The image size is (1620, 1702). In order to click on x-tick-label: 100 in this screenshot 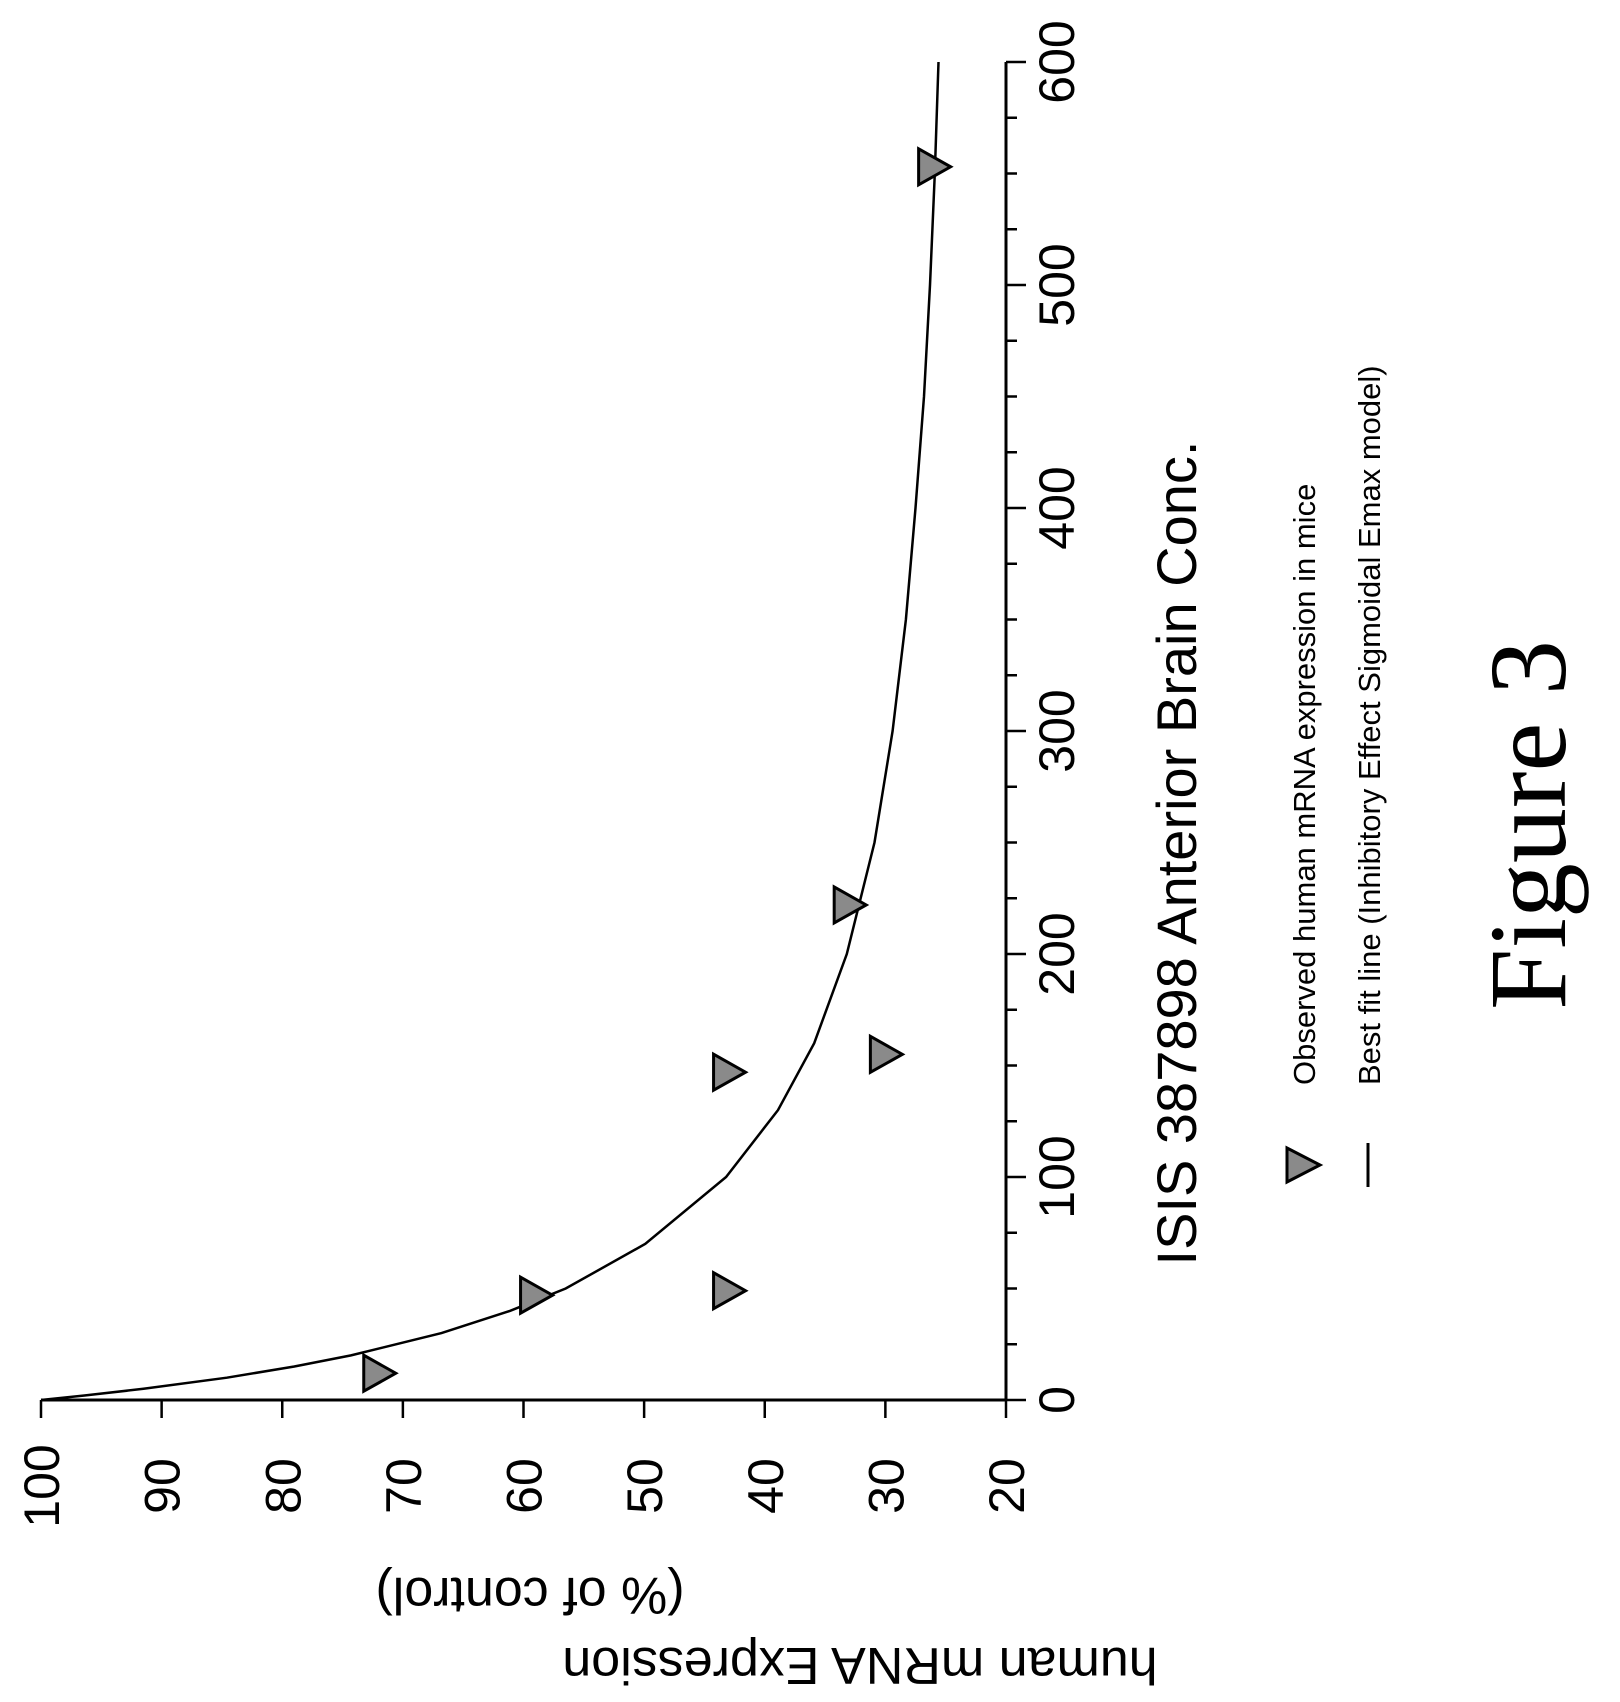, I will do `click(1057, 1176)`.